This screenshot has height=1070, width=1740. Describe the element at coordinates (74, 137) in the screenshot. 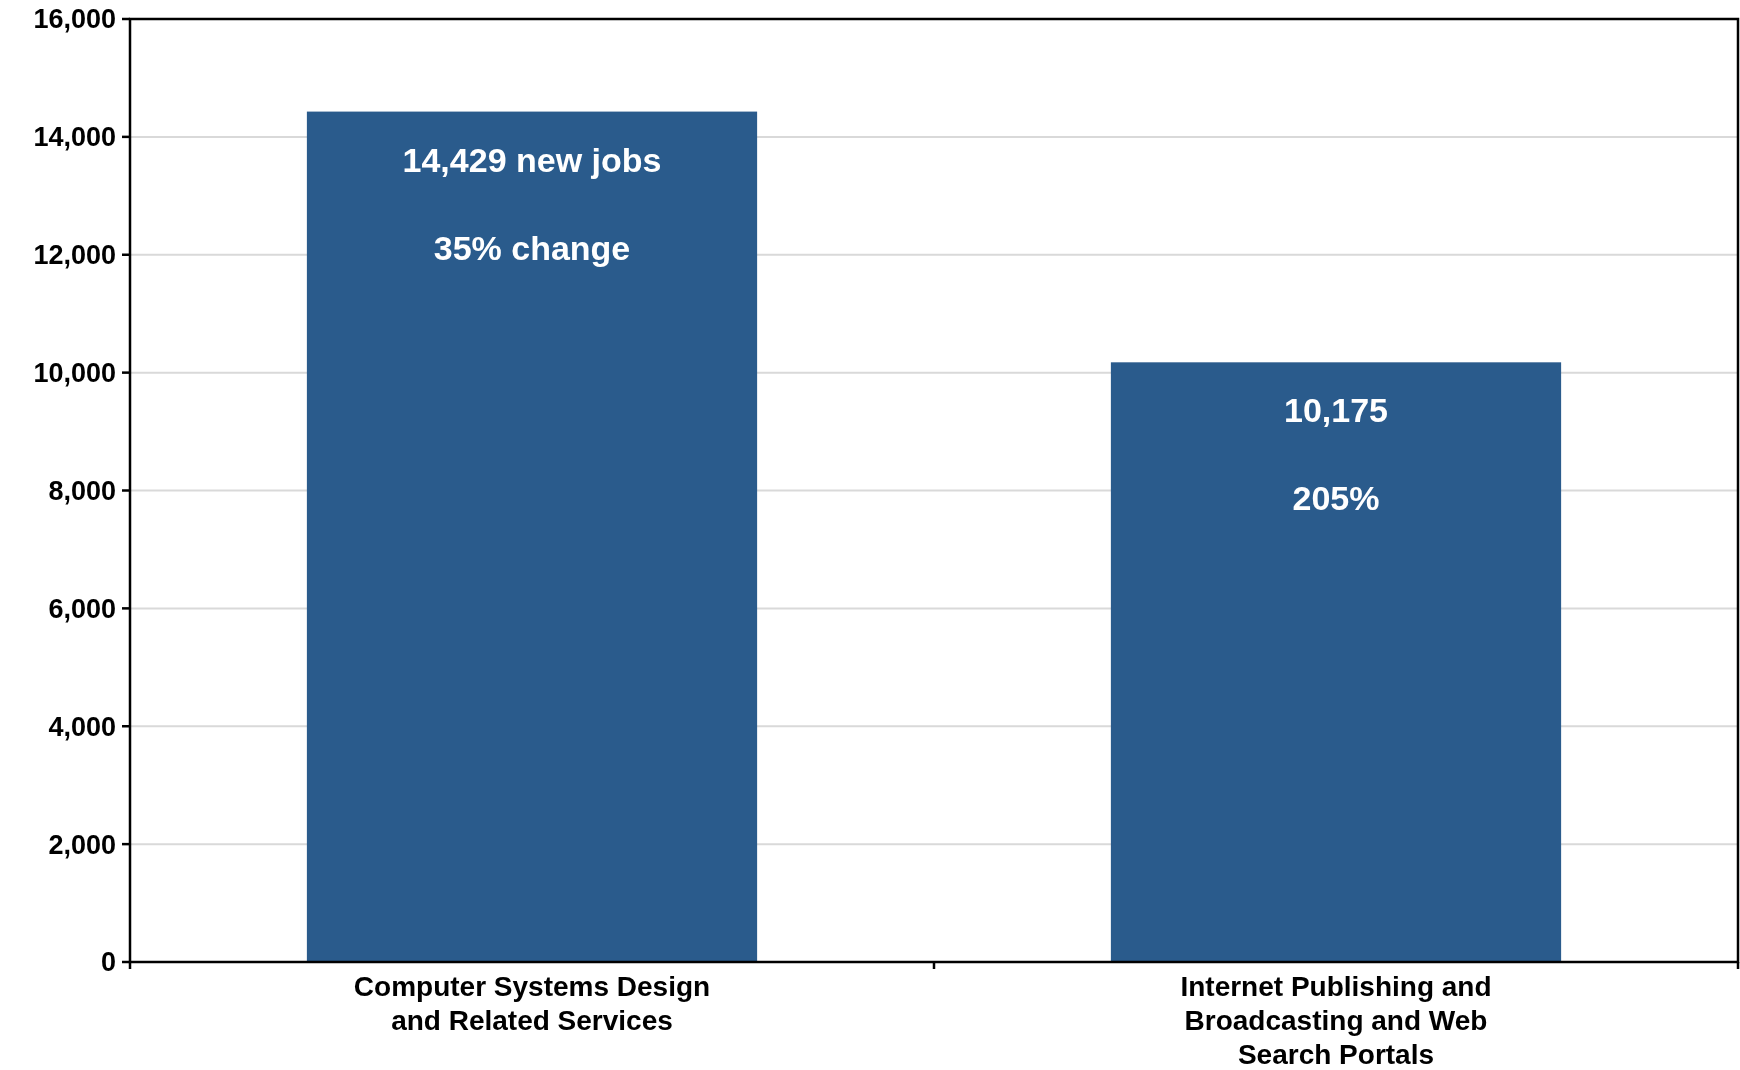

I see `y-tick-label: 14,000` at that location.